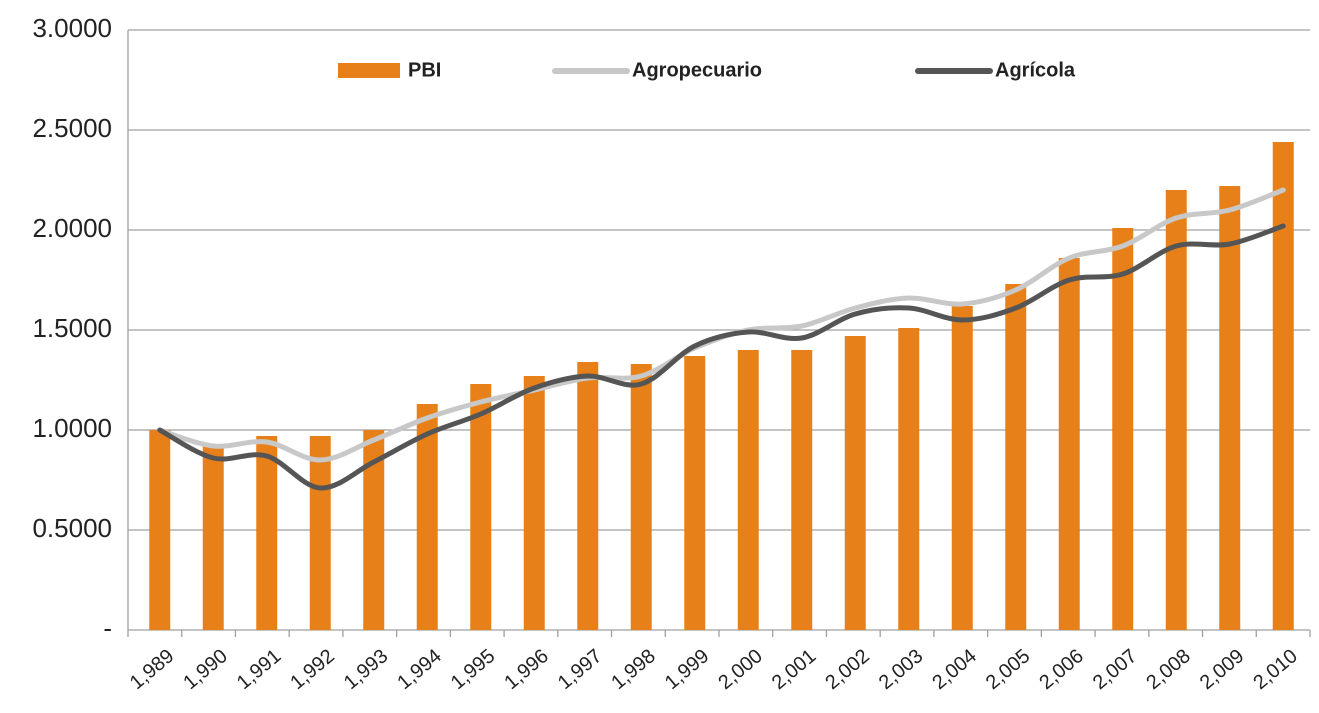  What do you see at coordinates (366, 669) in the screenshot?
I see `x-tick-label: 1,993` at bounding box center [366, 669].